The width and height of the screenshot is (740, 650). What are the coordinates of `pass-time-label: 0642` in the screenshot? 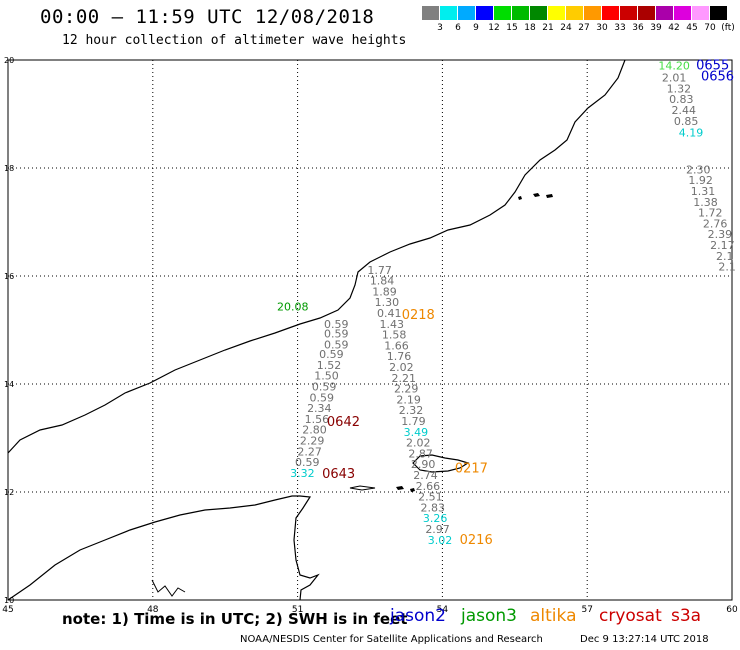 It's located at (343, 422).